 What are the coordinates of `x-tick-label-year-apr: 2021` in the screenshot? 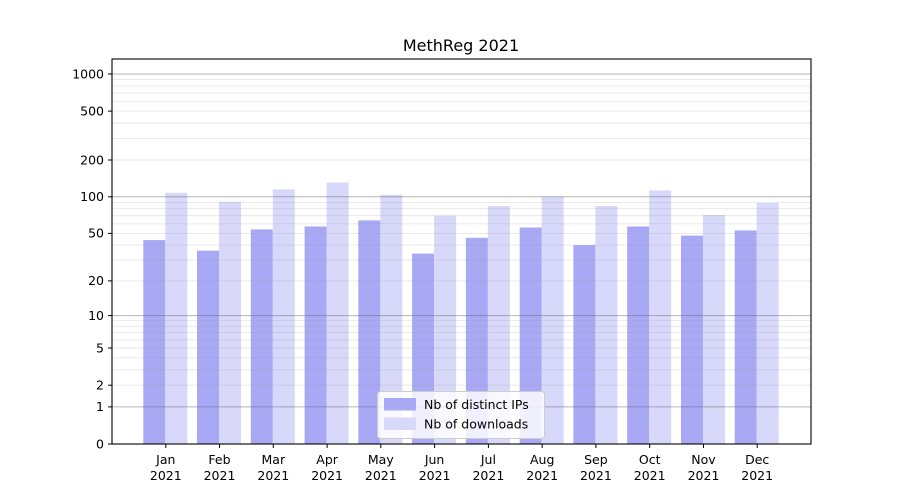 It's located at (327, 475).